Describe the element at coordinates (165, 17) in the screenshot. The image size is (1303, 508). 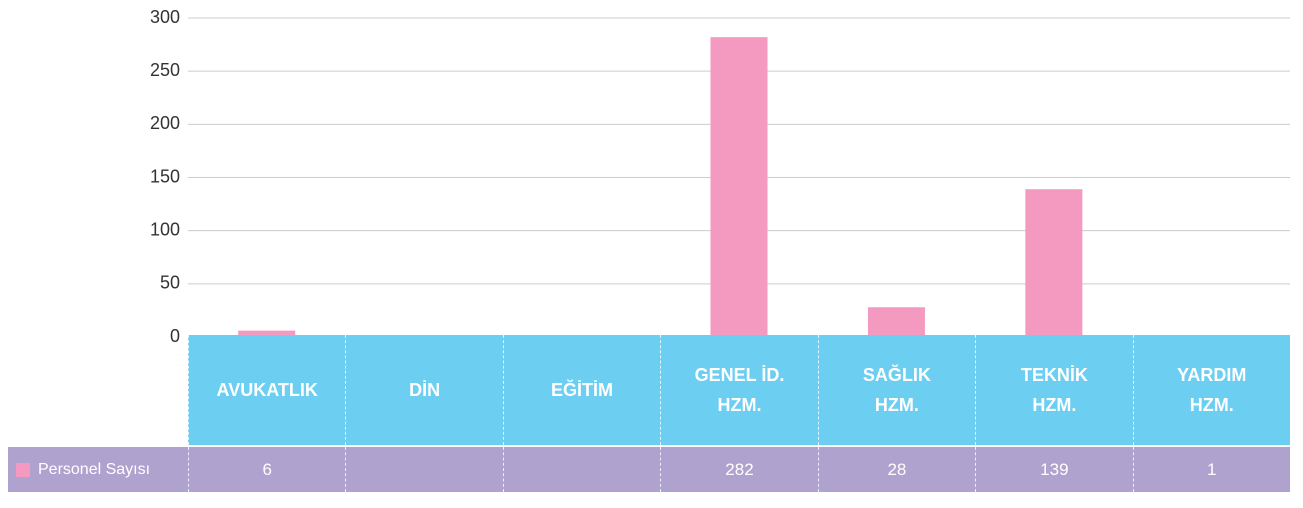
I see `y-tick-label: 300` at that location.